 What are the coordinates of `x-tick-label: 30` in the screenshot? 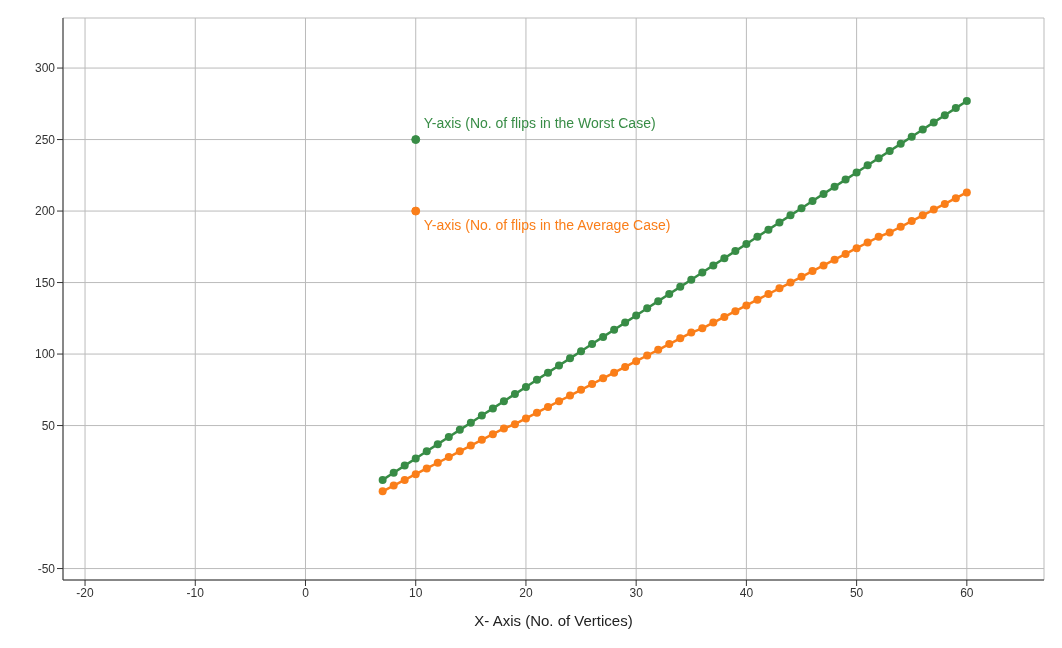 It's located at (636, 592).